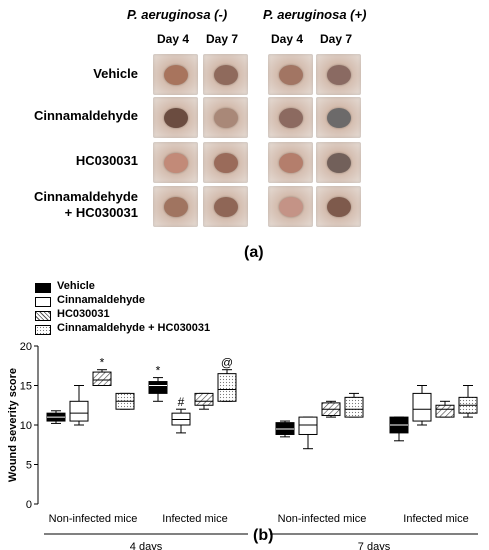 The image size is (489, 550). What do you see at coordinates (177, 14) in the screenshot?
I see `group-title-negative: P. aeruginosa (-)` at bounding box center [177, 14].